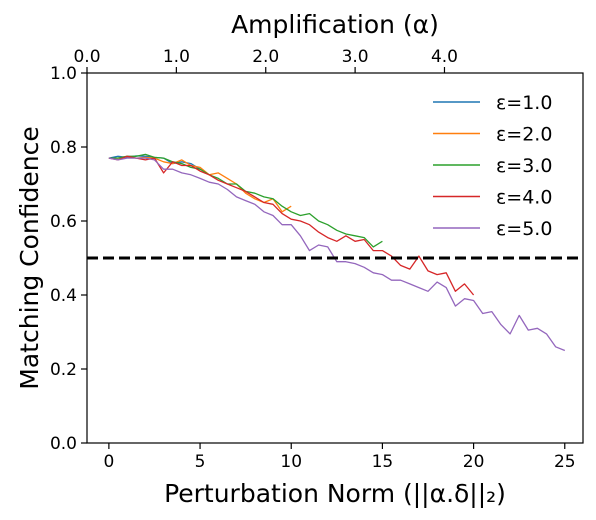  What do you see at coordinates (291, 462) in the screenshot?
I see `x-tick-label: 10` at bounding box center [291, 462].